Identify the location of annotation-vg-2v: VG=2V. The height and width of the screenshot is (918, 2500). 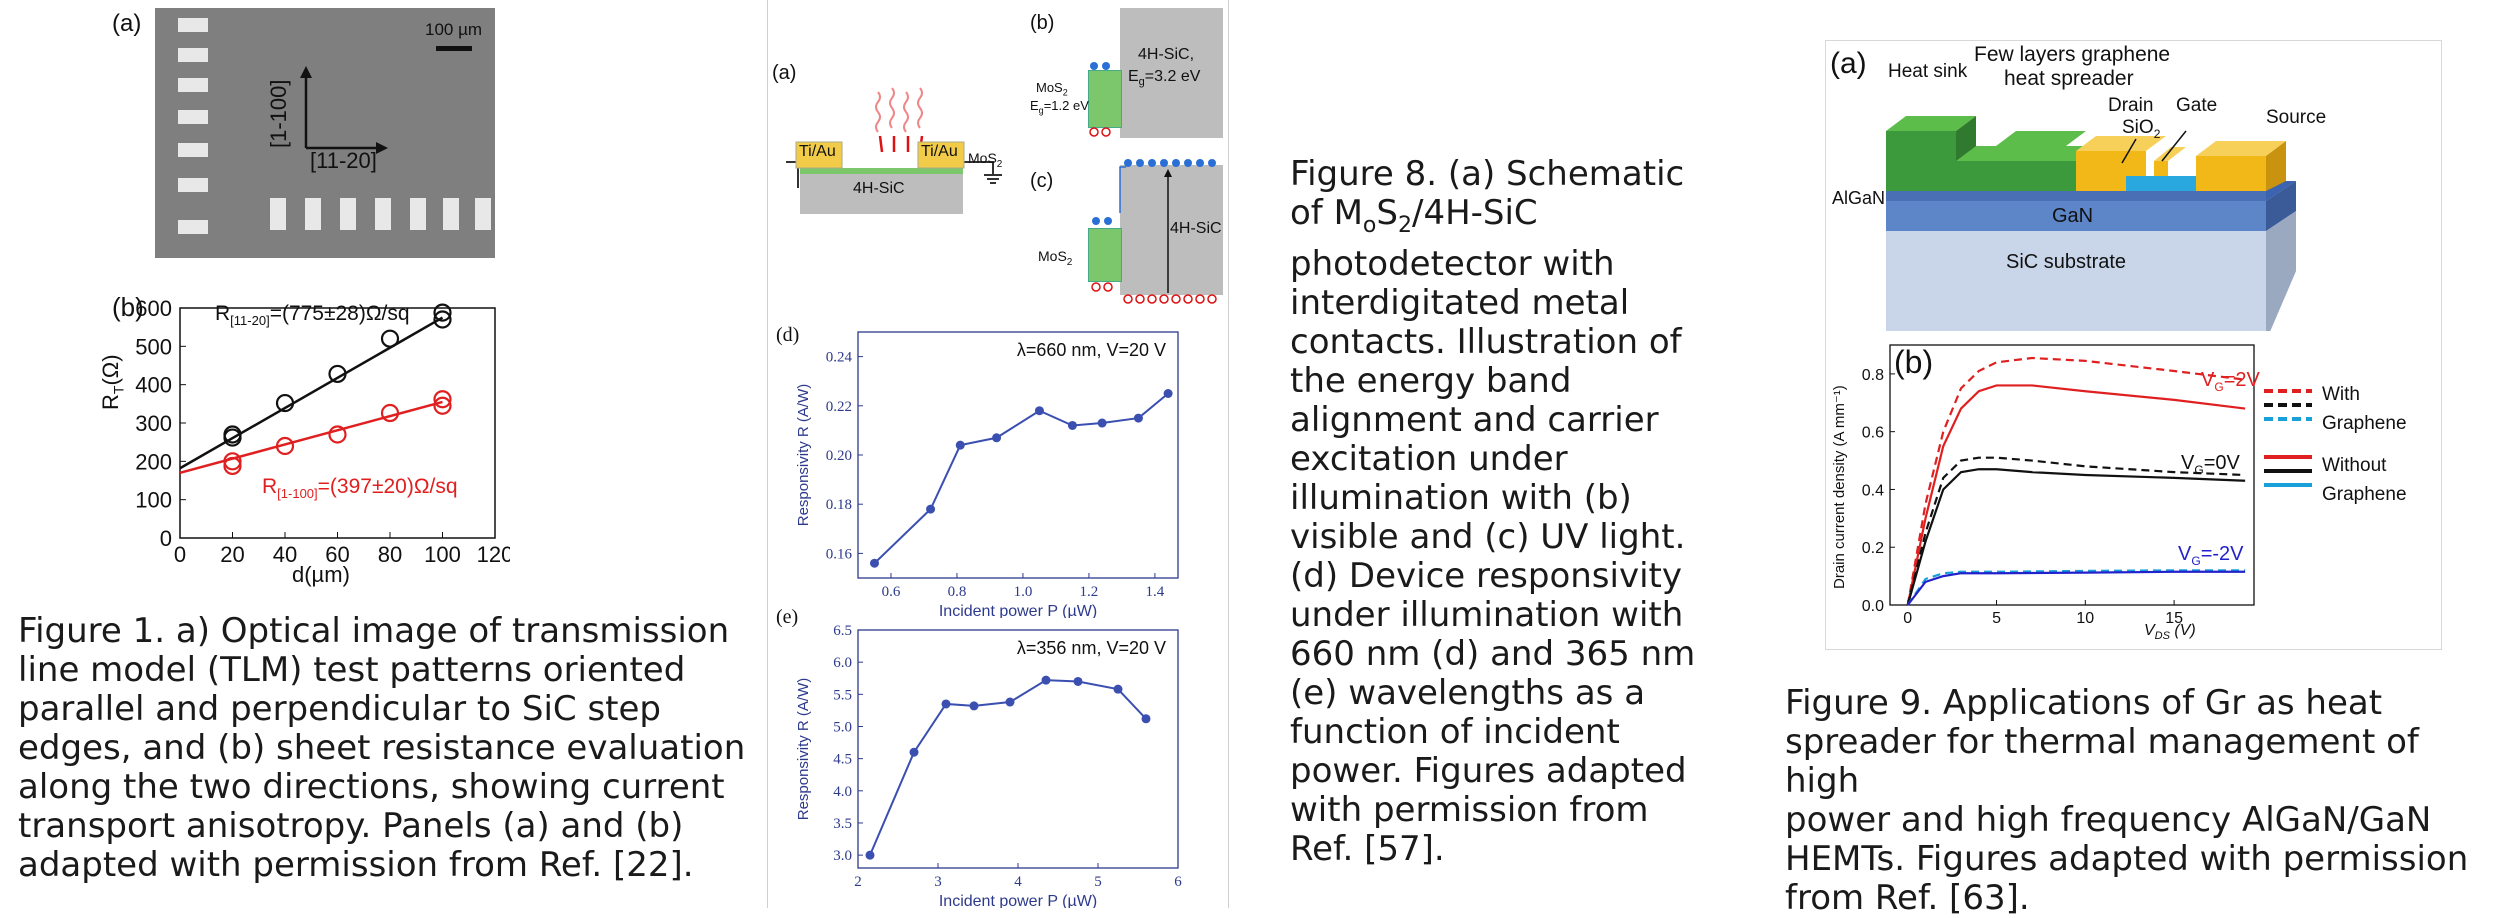
(2230, 381).